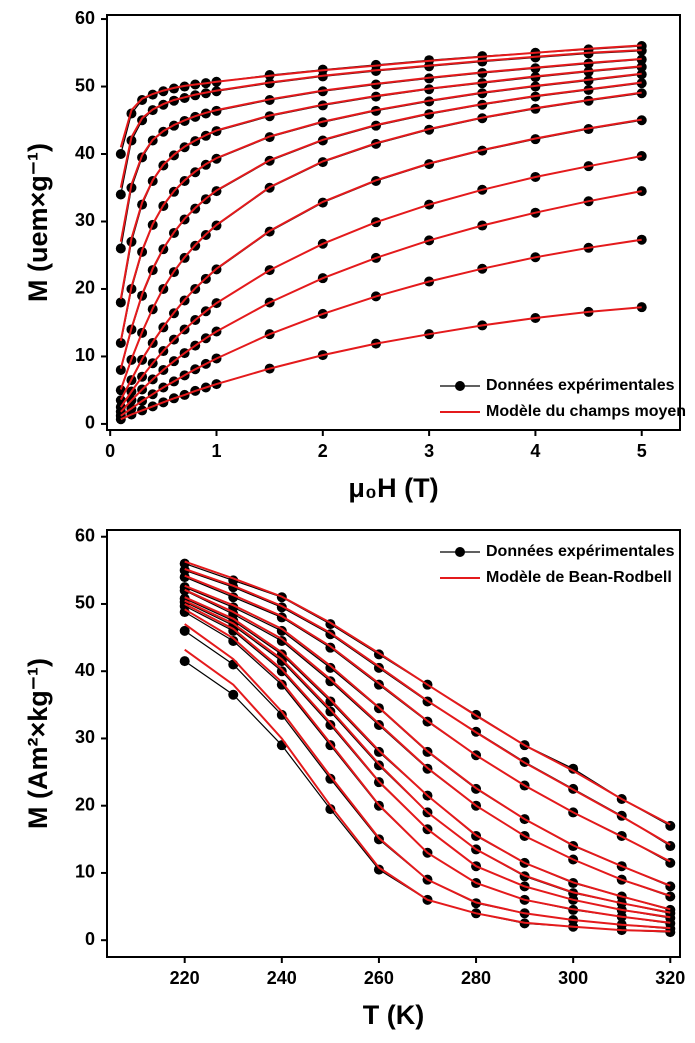 The image size is (695, 1043). I want to click on x-tick-label: 5, so click(642, 451).